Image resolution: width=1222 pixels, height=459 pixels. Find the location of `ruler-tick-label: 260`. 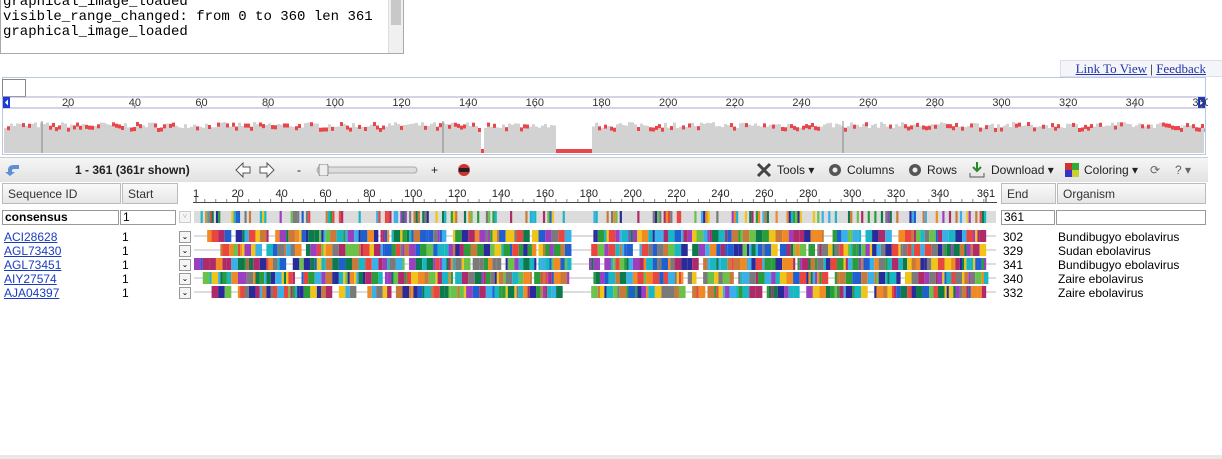

ruler-tick-label: 260 is located at coordinates (764, 194).